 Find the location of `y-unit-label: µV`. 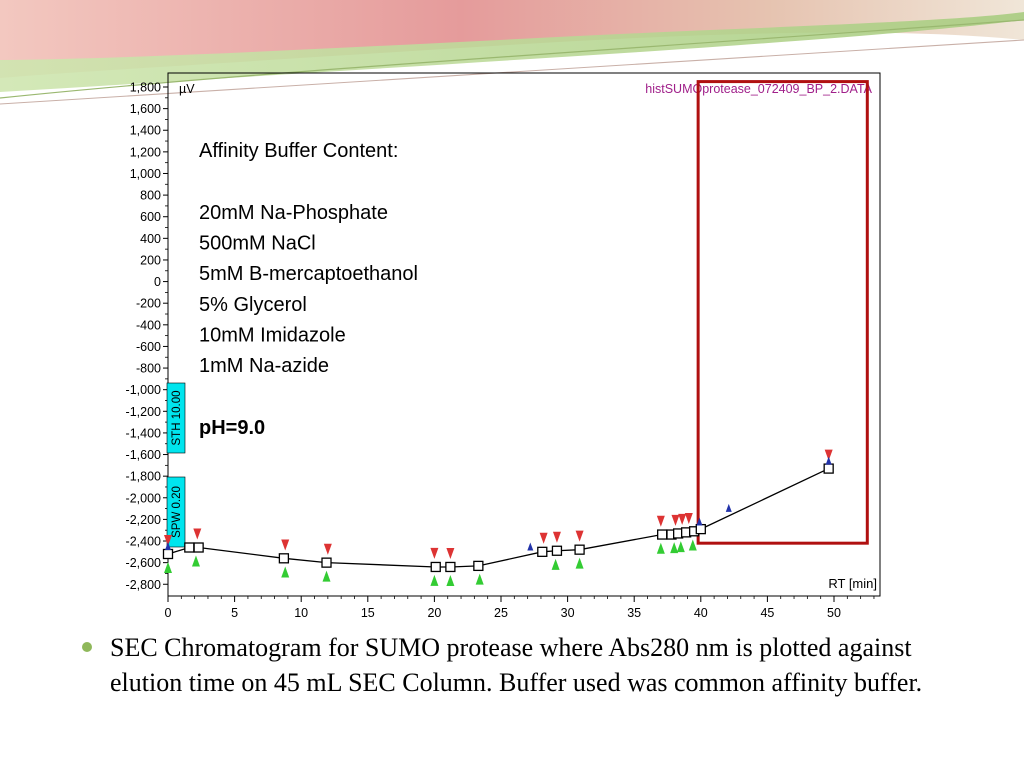

y-unit-label: µV is located at coordinates (187, 89).